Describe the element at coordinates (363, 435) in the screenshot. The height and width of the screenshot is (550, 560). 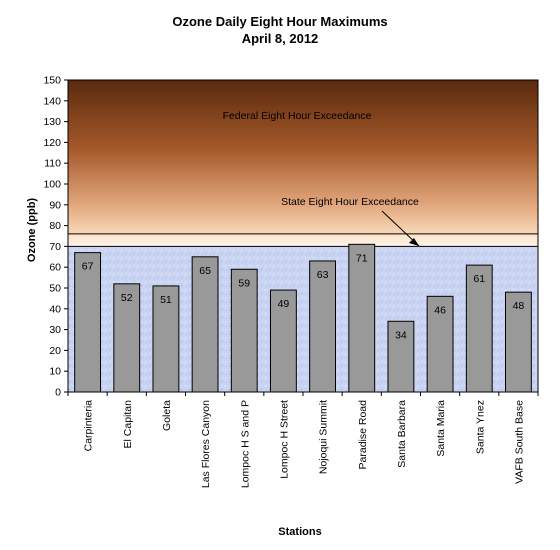
I see `x-tick-label: Paradise Road` at that location.